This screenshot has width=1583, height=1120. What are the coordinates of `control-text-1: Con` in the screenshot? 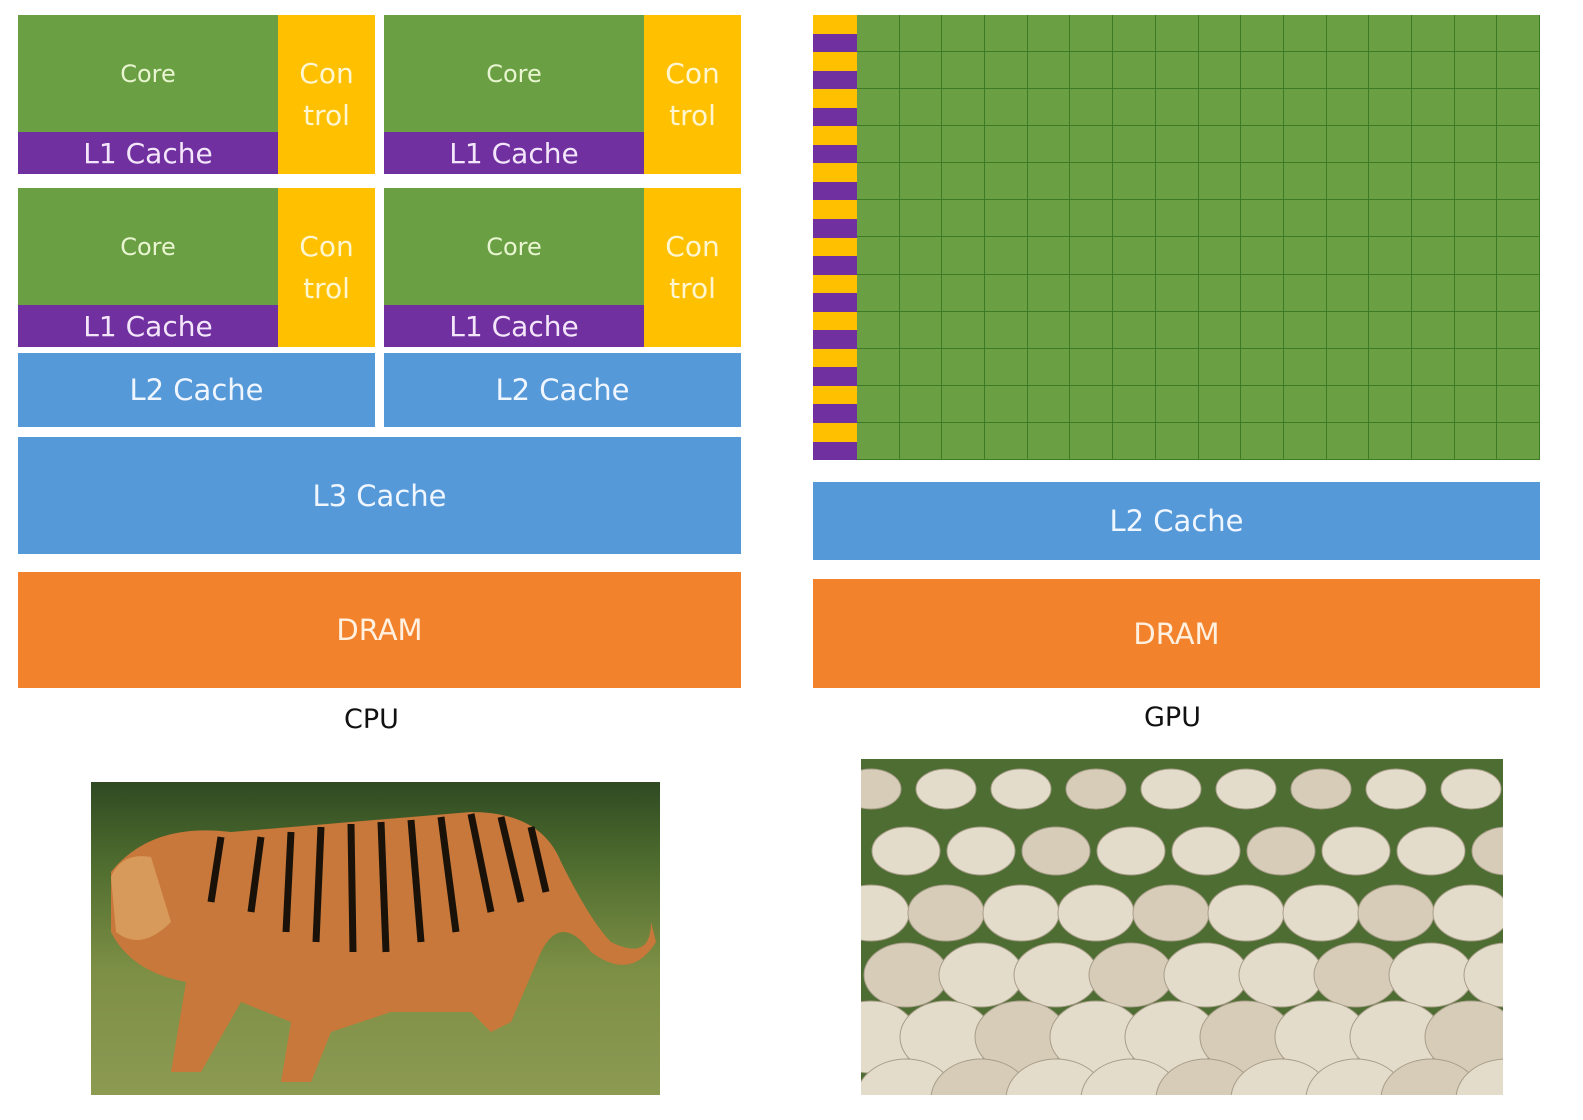 It's located at (692, 73).